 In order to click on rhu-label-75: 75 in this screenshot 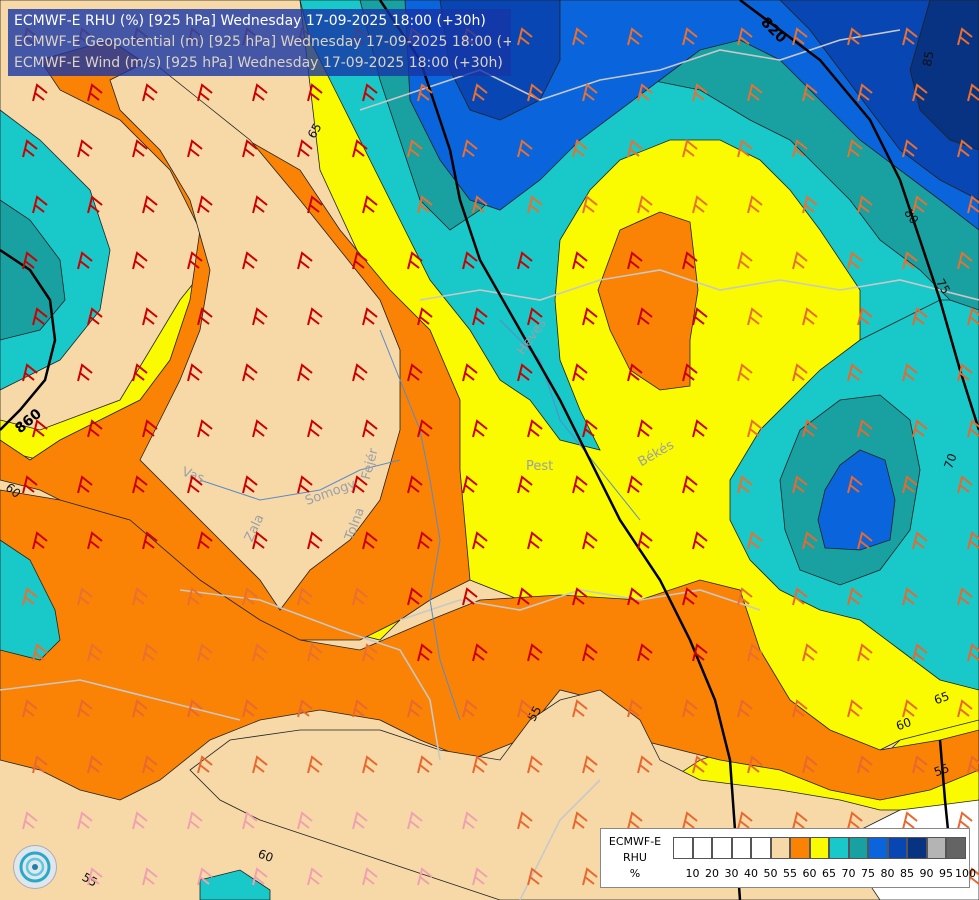, I will do `click(943, 286)`.